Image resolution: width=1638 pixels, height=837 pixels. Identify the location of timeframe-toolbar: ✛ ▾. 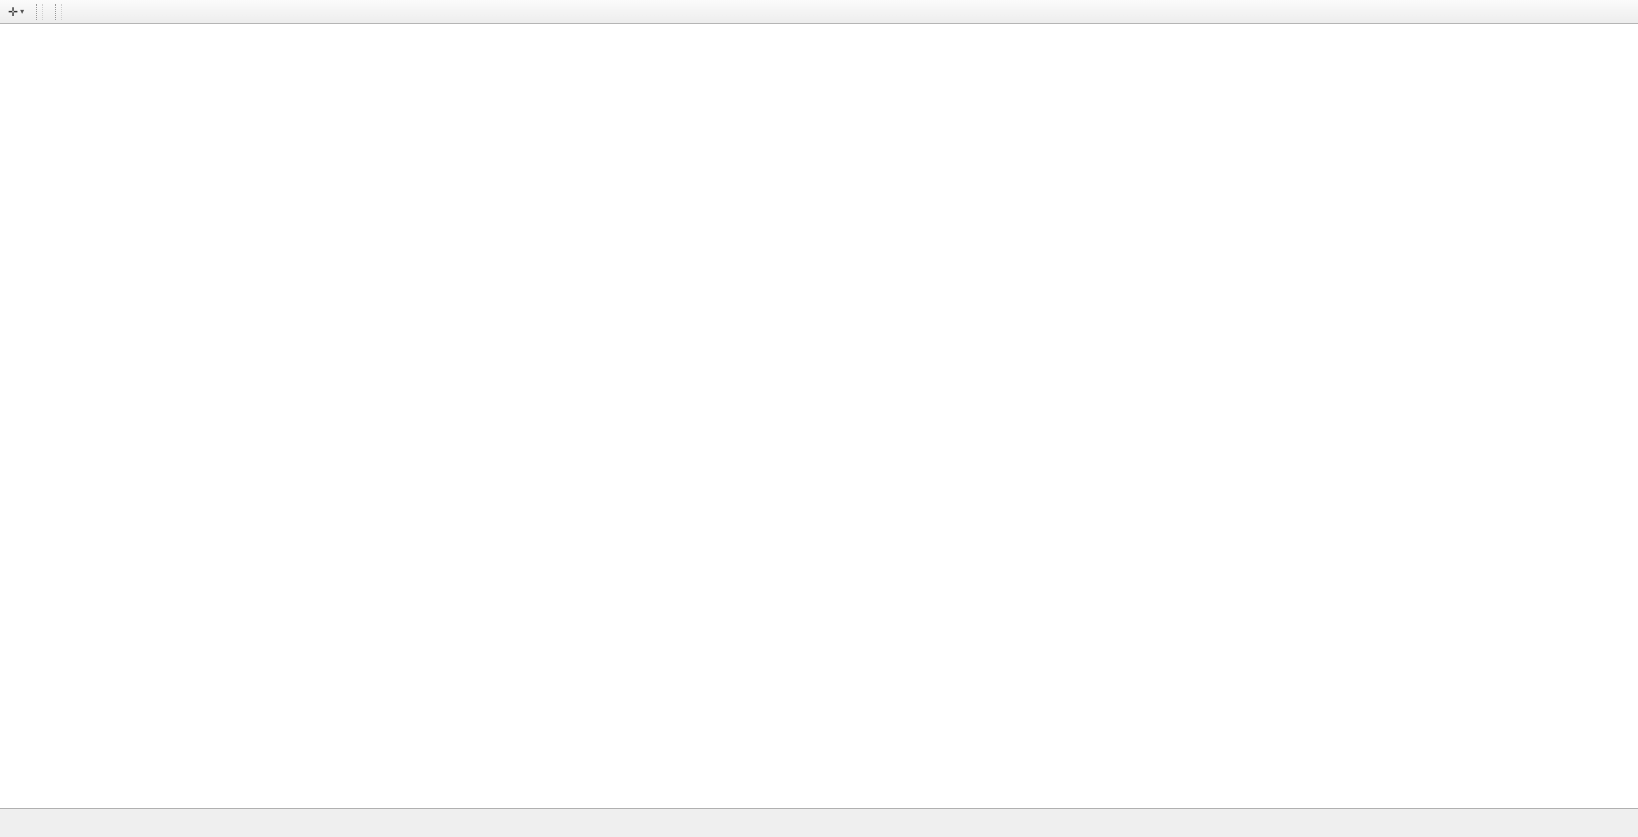
(819, 12).